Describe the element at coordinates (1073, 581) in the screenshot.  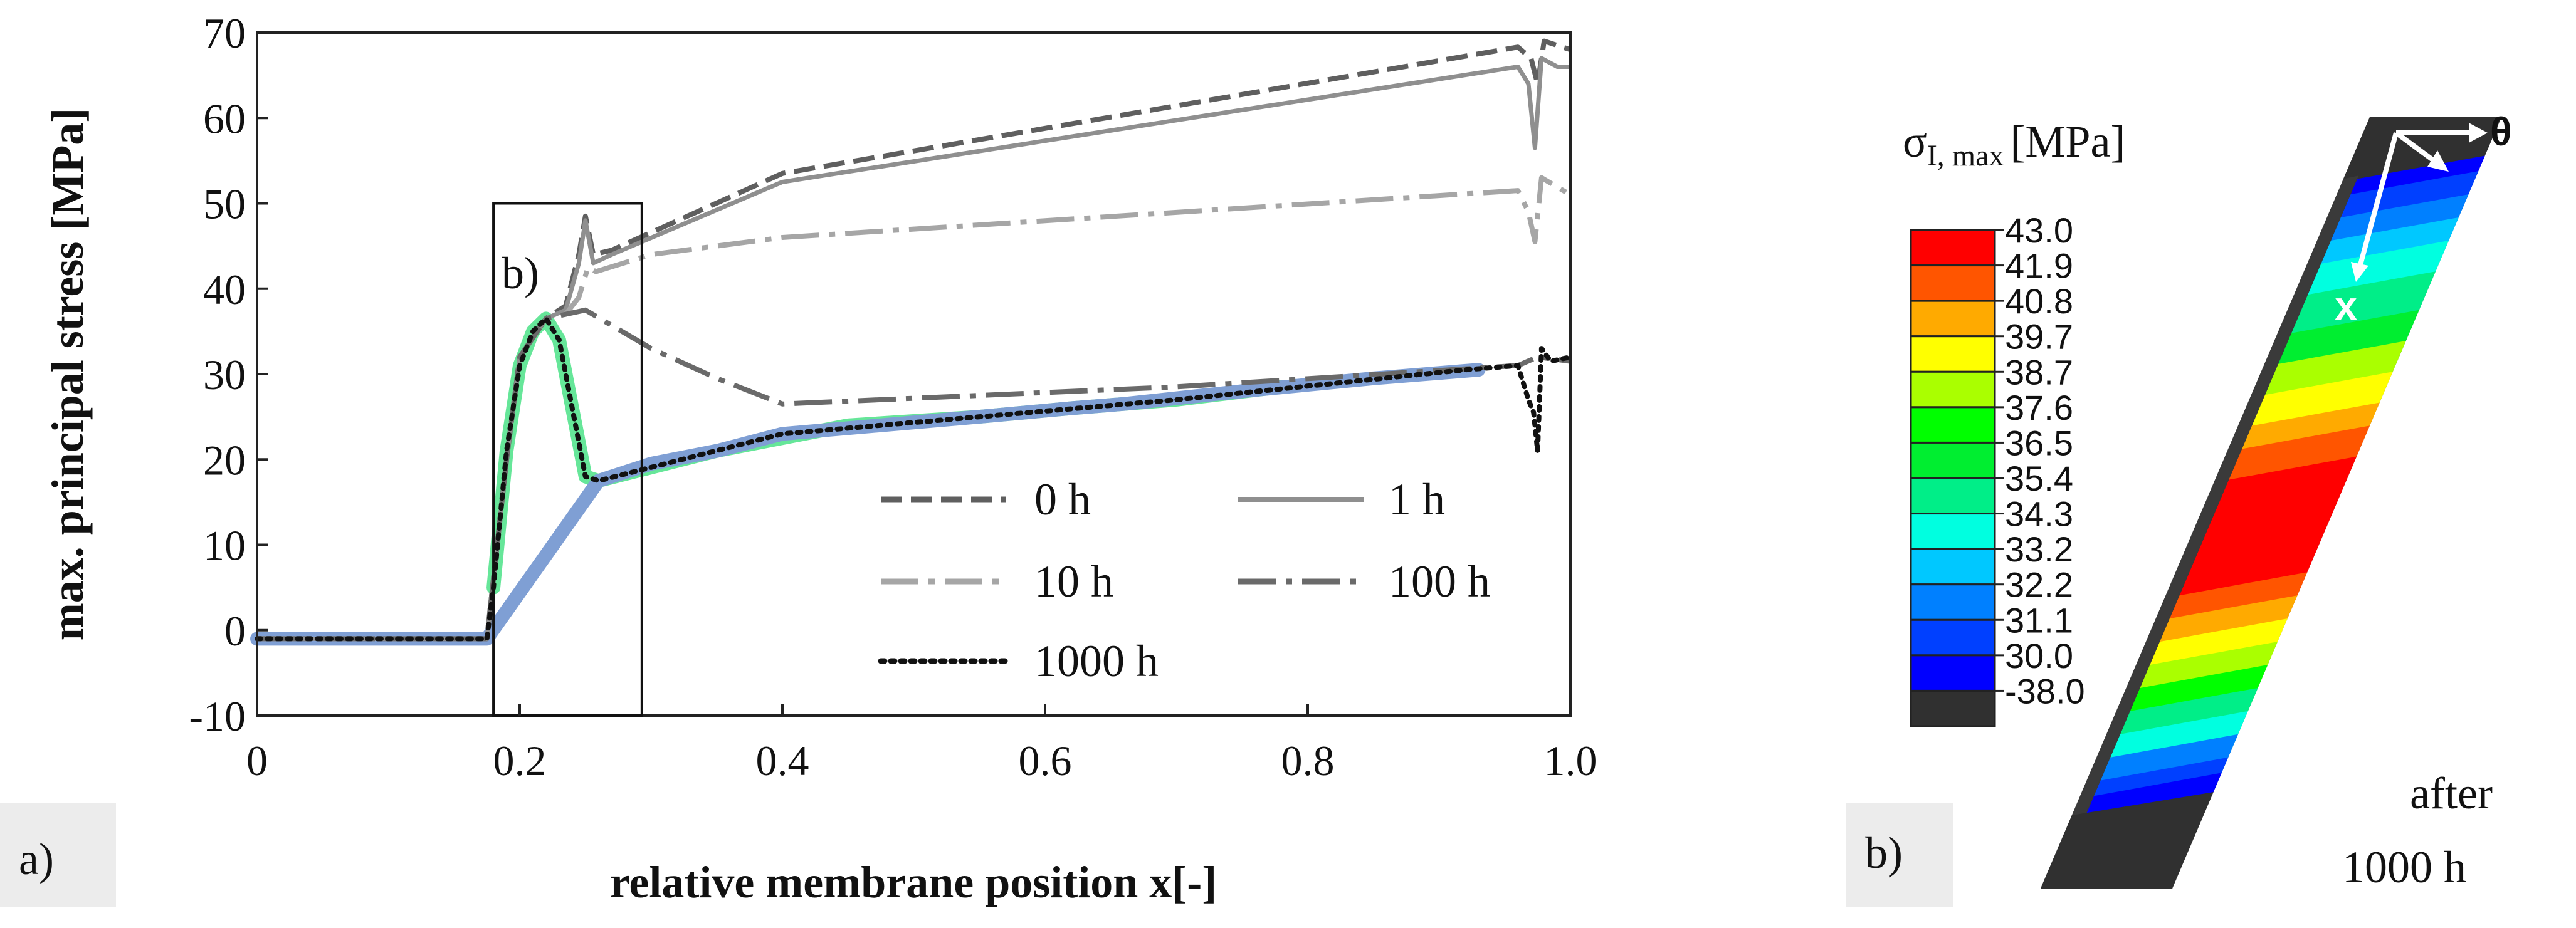
I see `legend-label: 10 h` at that location.